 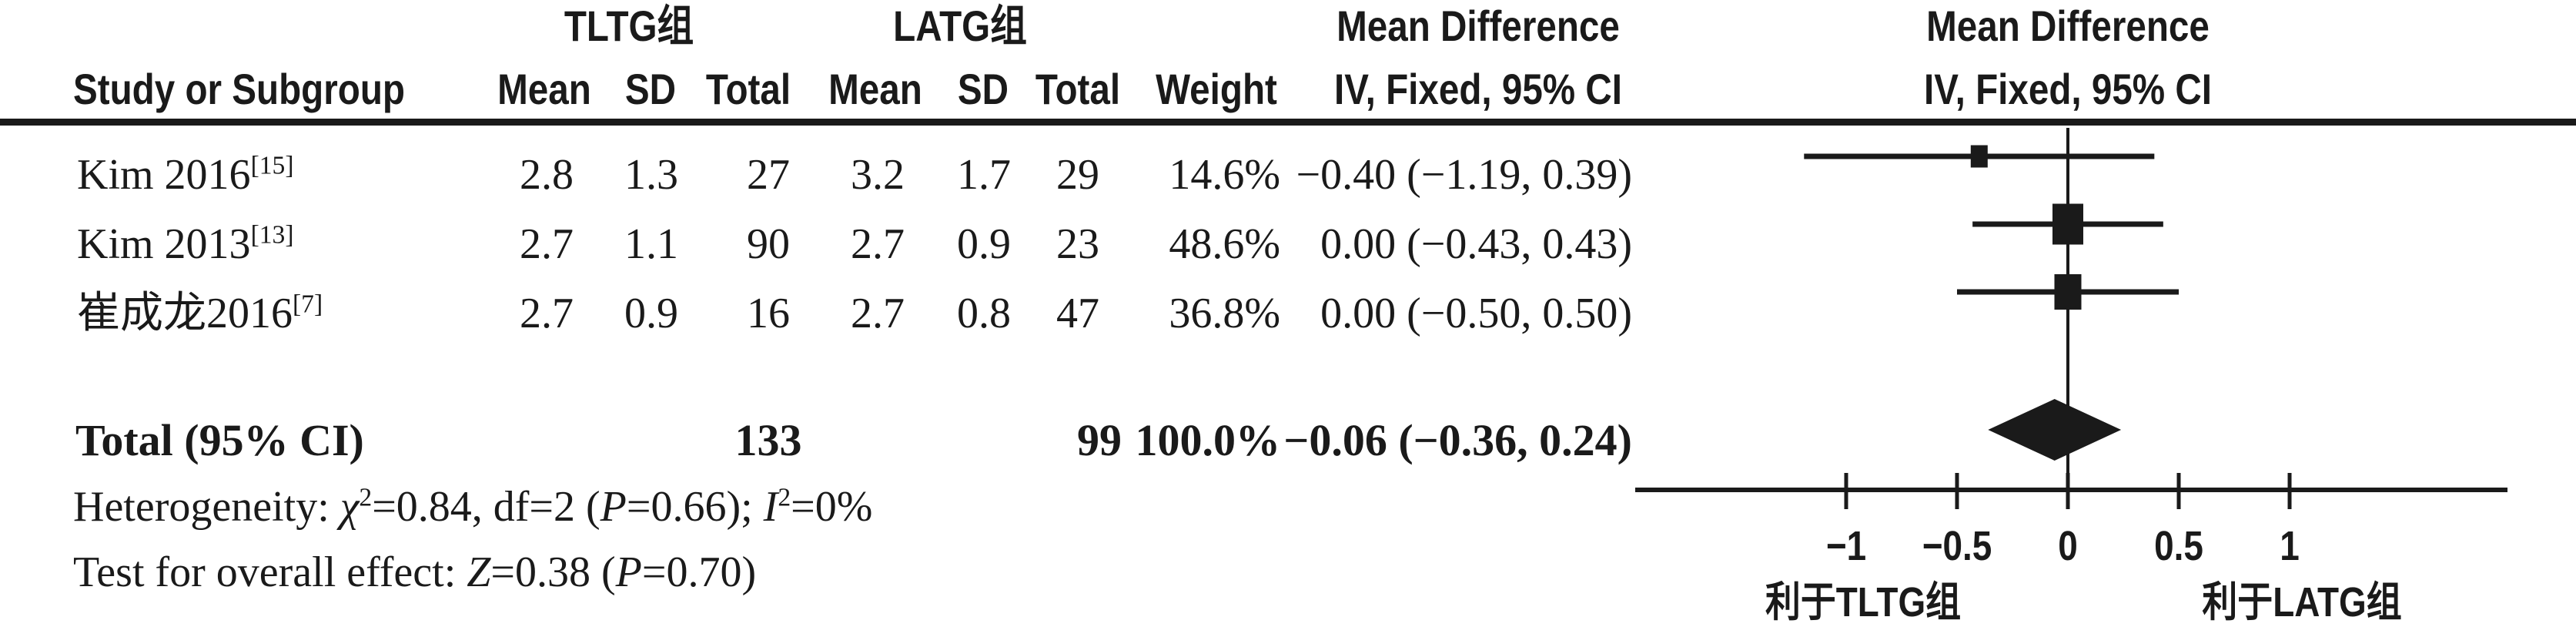 I want to click on text-segment: χ, so click(x=350, y=507).